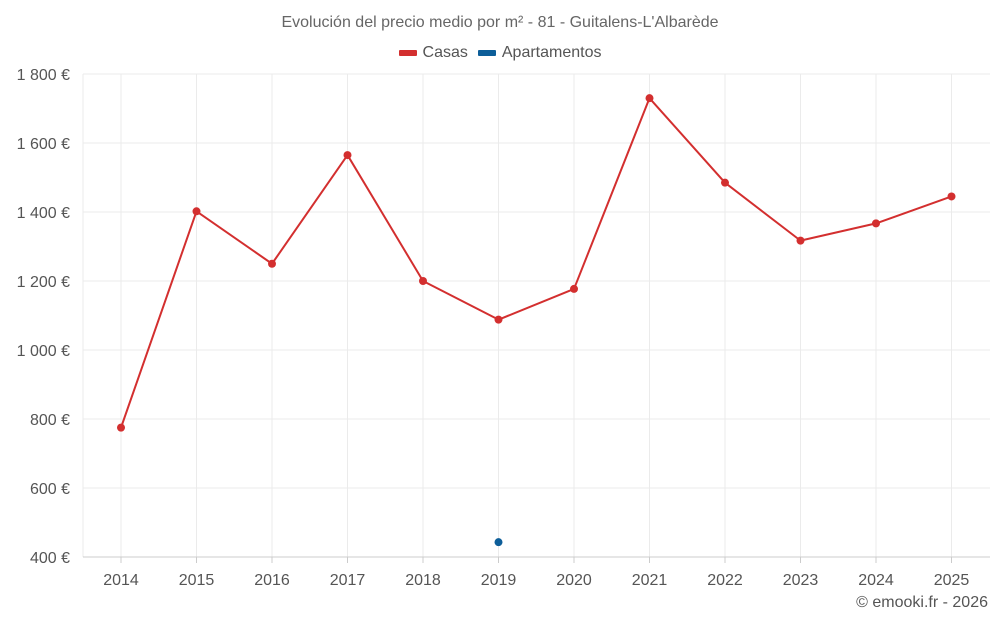  What do you see at coordinates (348, 580) in the screenshot?
I see `x-tick-label: 2017` at bounding box center [348, 580].